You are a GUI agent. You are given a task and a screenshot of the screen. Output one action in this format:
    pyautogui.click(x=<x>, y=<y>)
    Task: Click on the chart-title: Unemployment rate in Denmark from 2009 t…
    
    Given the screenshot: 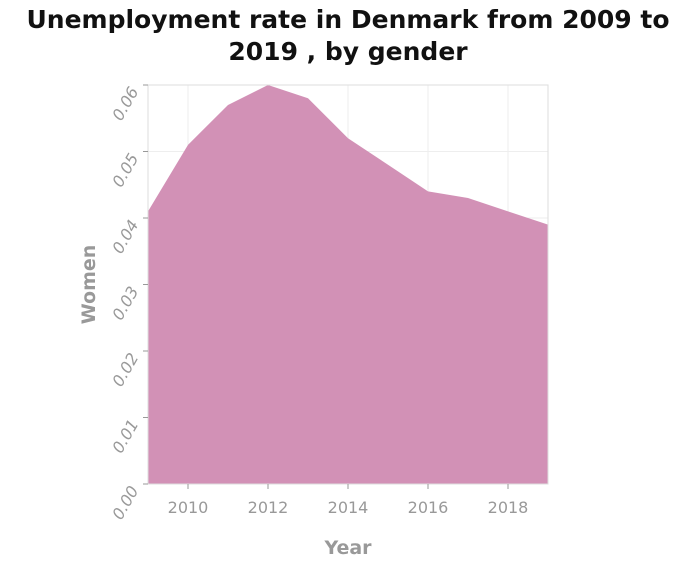 What is the action you would take?
    pyautogui.click(x=348, y=36)
    